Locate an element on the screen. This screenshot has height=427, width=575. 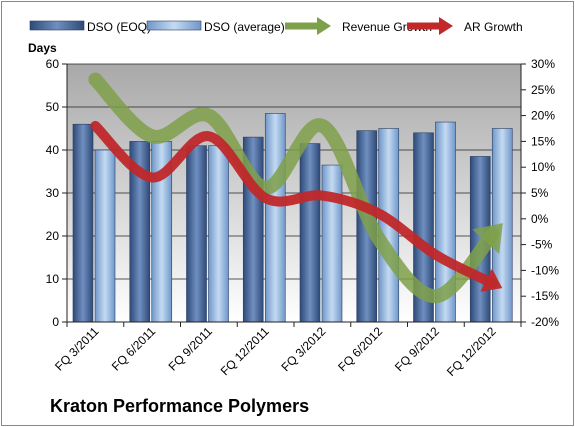
x-tick-label: FQ 3/2012 is located at coordinates (304, 349).